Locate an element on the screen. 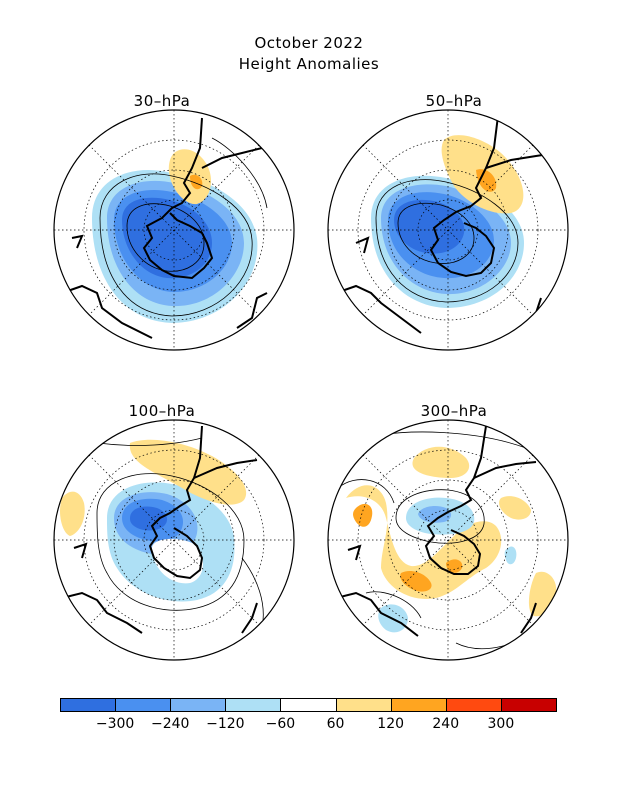 The height and width of the screenshot is (800, 618). figure-title-line1: October 2022 is located at coordinates (309, 43).